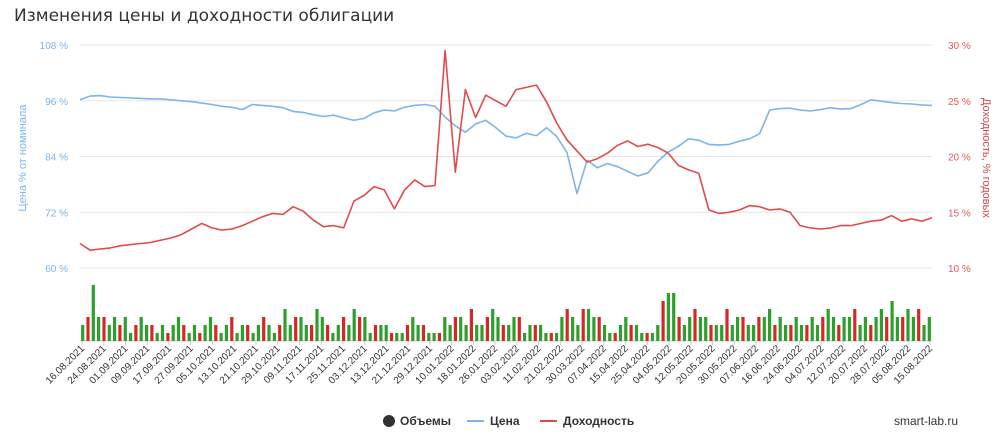 Image resolution: width=1004 pixels, height=444 pixels. Describe the element at coordinates (925, 421) in the screenshot. I see `credit-link: smart-lab.ru` at that location.